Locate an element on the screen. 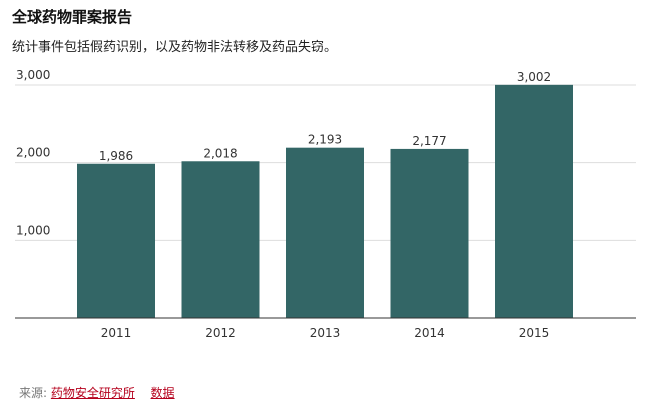  data-label: 3,002 is located at coordinates (534, 77).